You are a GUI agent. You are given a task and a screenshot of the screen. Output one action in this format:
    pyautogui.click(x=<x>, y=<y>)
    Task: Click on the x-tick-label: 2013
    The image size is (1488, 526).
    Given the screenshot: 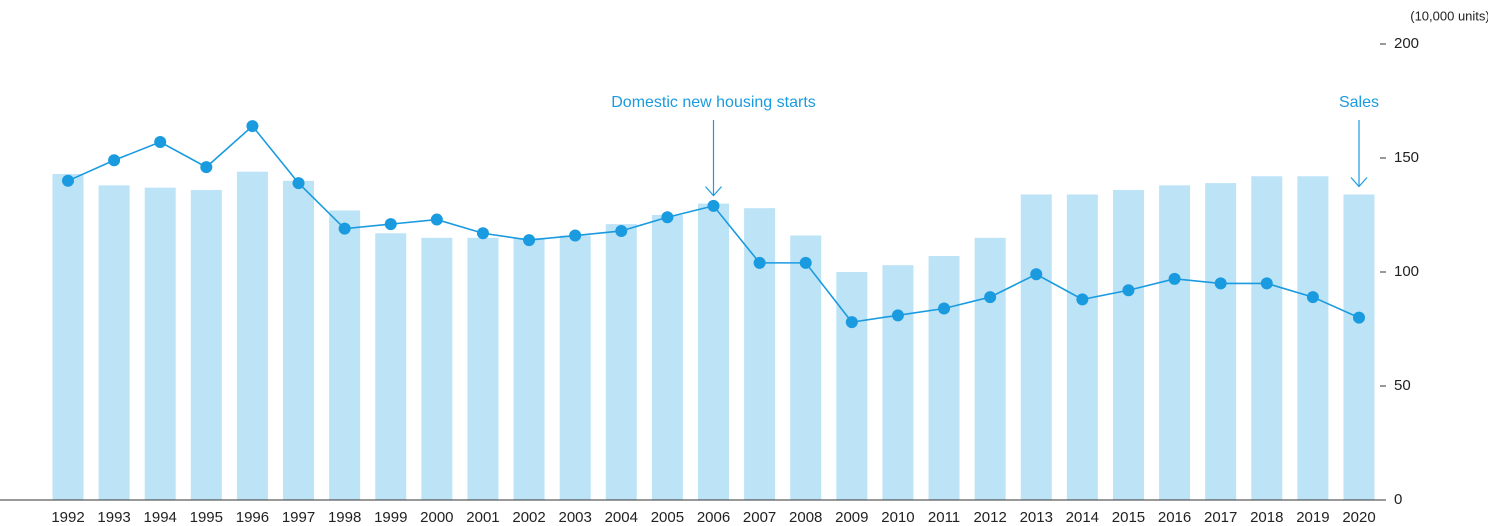 What is the action you would take?
    pyautogui.click(x=1036, y=517)
    